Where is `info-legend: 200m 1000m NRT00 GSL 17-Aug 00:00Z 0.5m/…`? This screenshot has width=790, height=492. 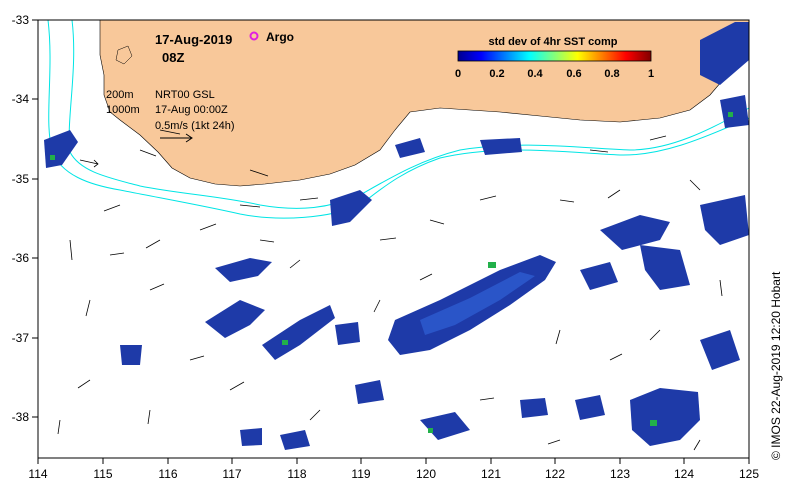 info-legend: 200m 1000m NRT00 GSL 17-Aug 00:00Z 0.5m/… is located at coordinates (170, 116).